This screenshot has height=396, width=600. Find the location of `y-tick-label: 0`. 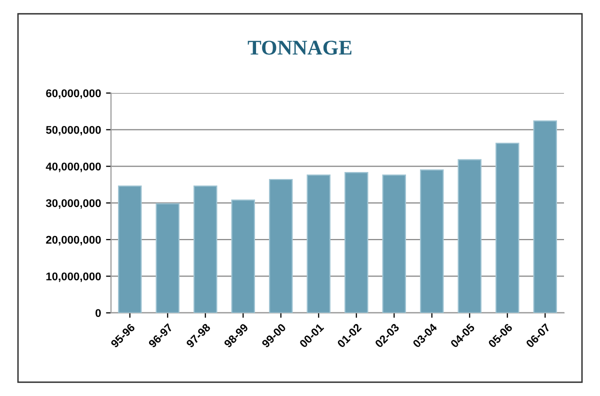

y-tick-label: 0 is located at coordinates (98, 313).